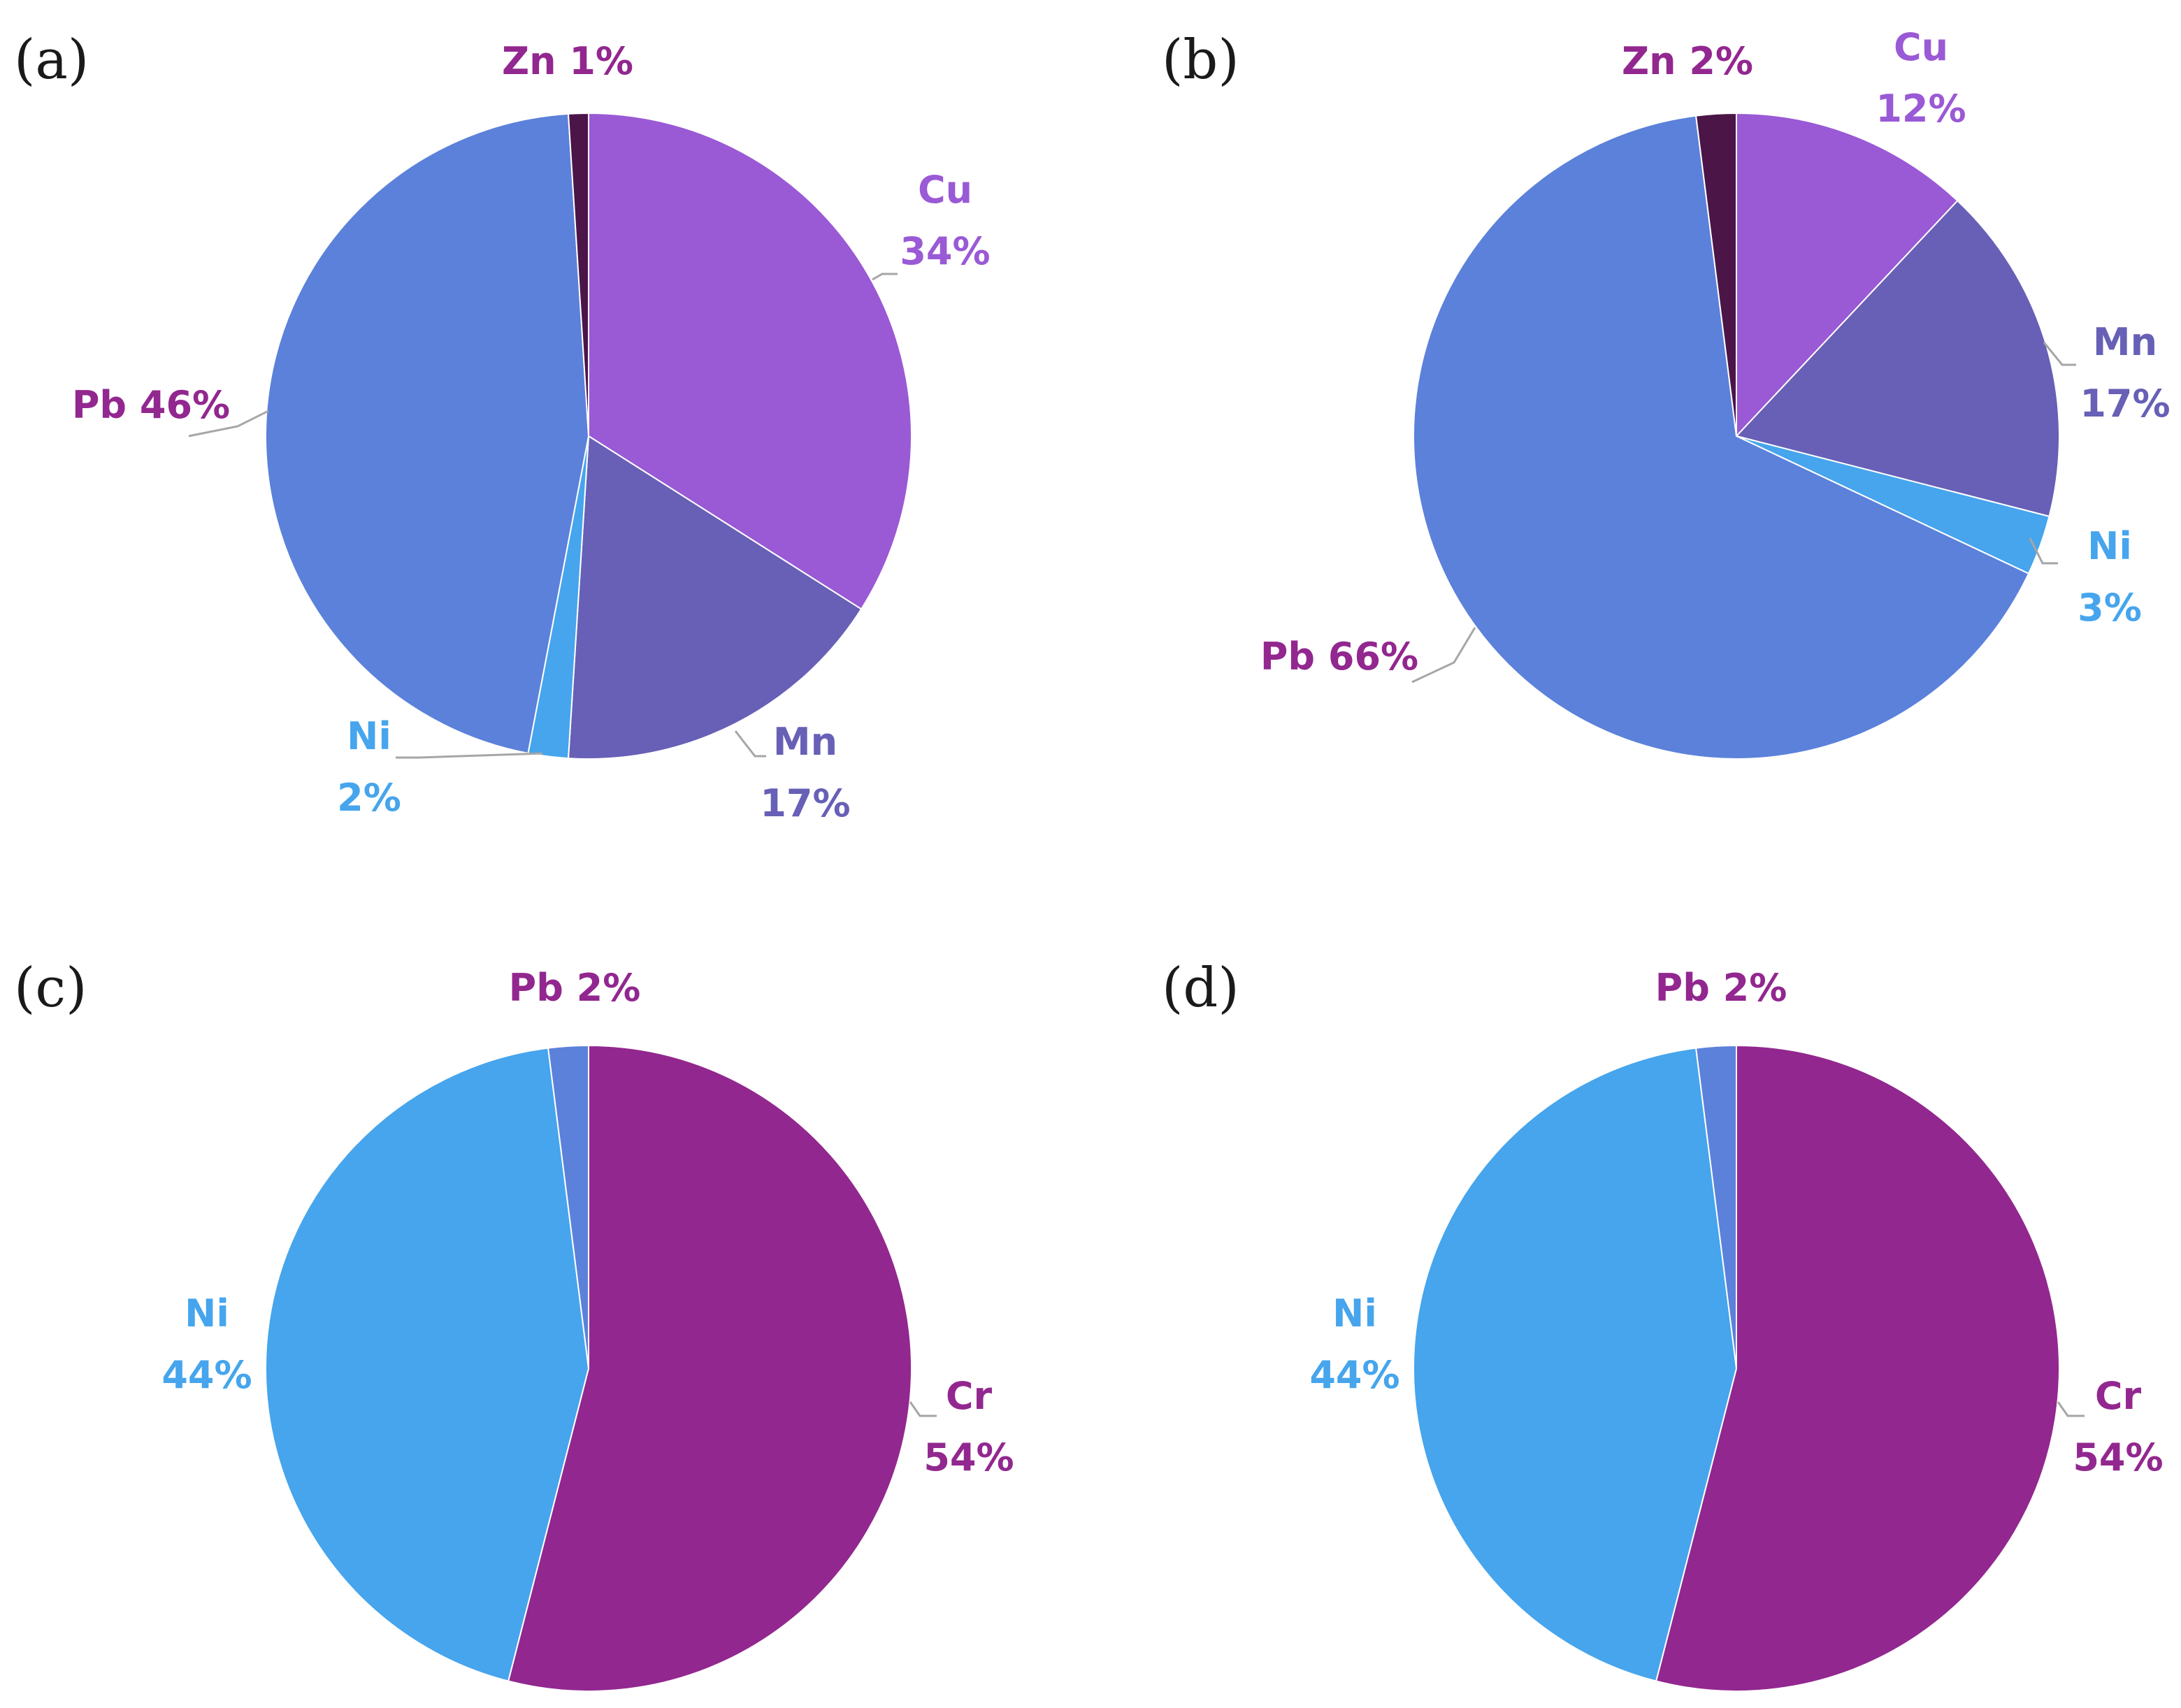 The height and width of the screenshot is (1708, 2181). I want to click on pie-slices-b, so click(1736, 436).